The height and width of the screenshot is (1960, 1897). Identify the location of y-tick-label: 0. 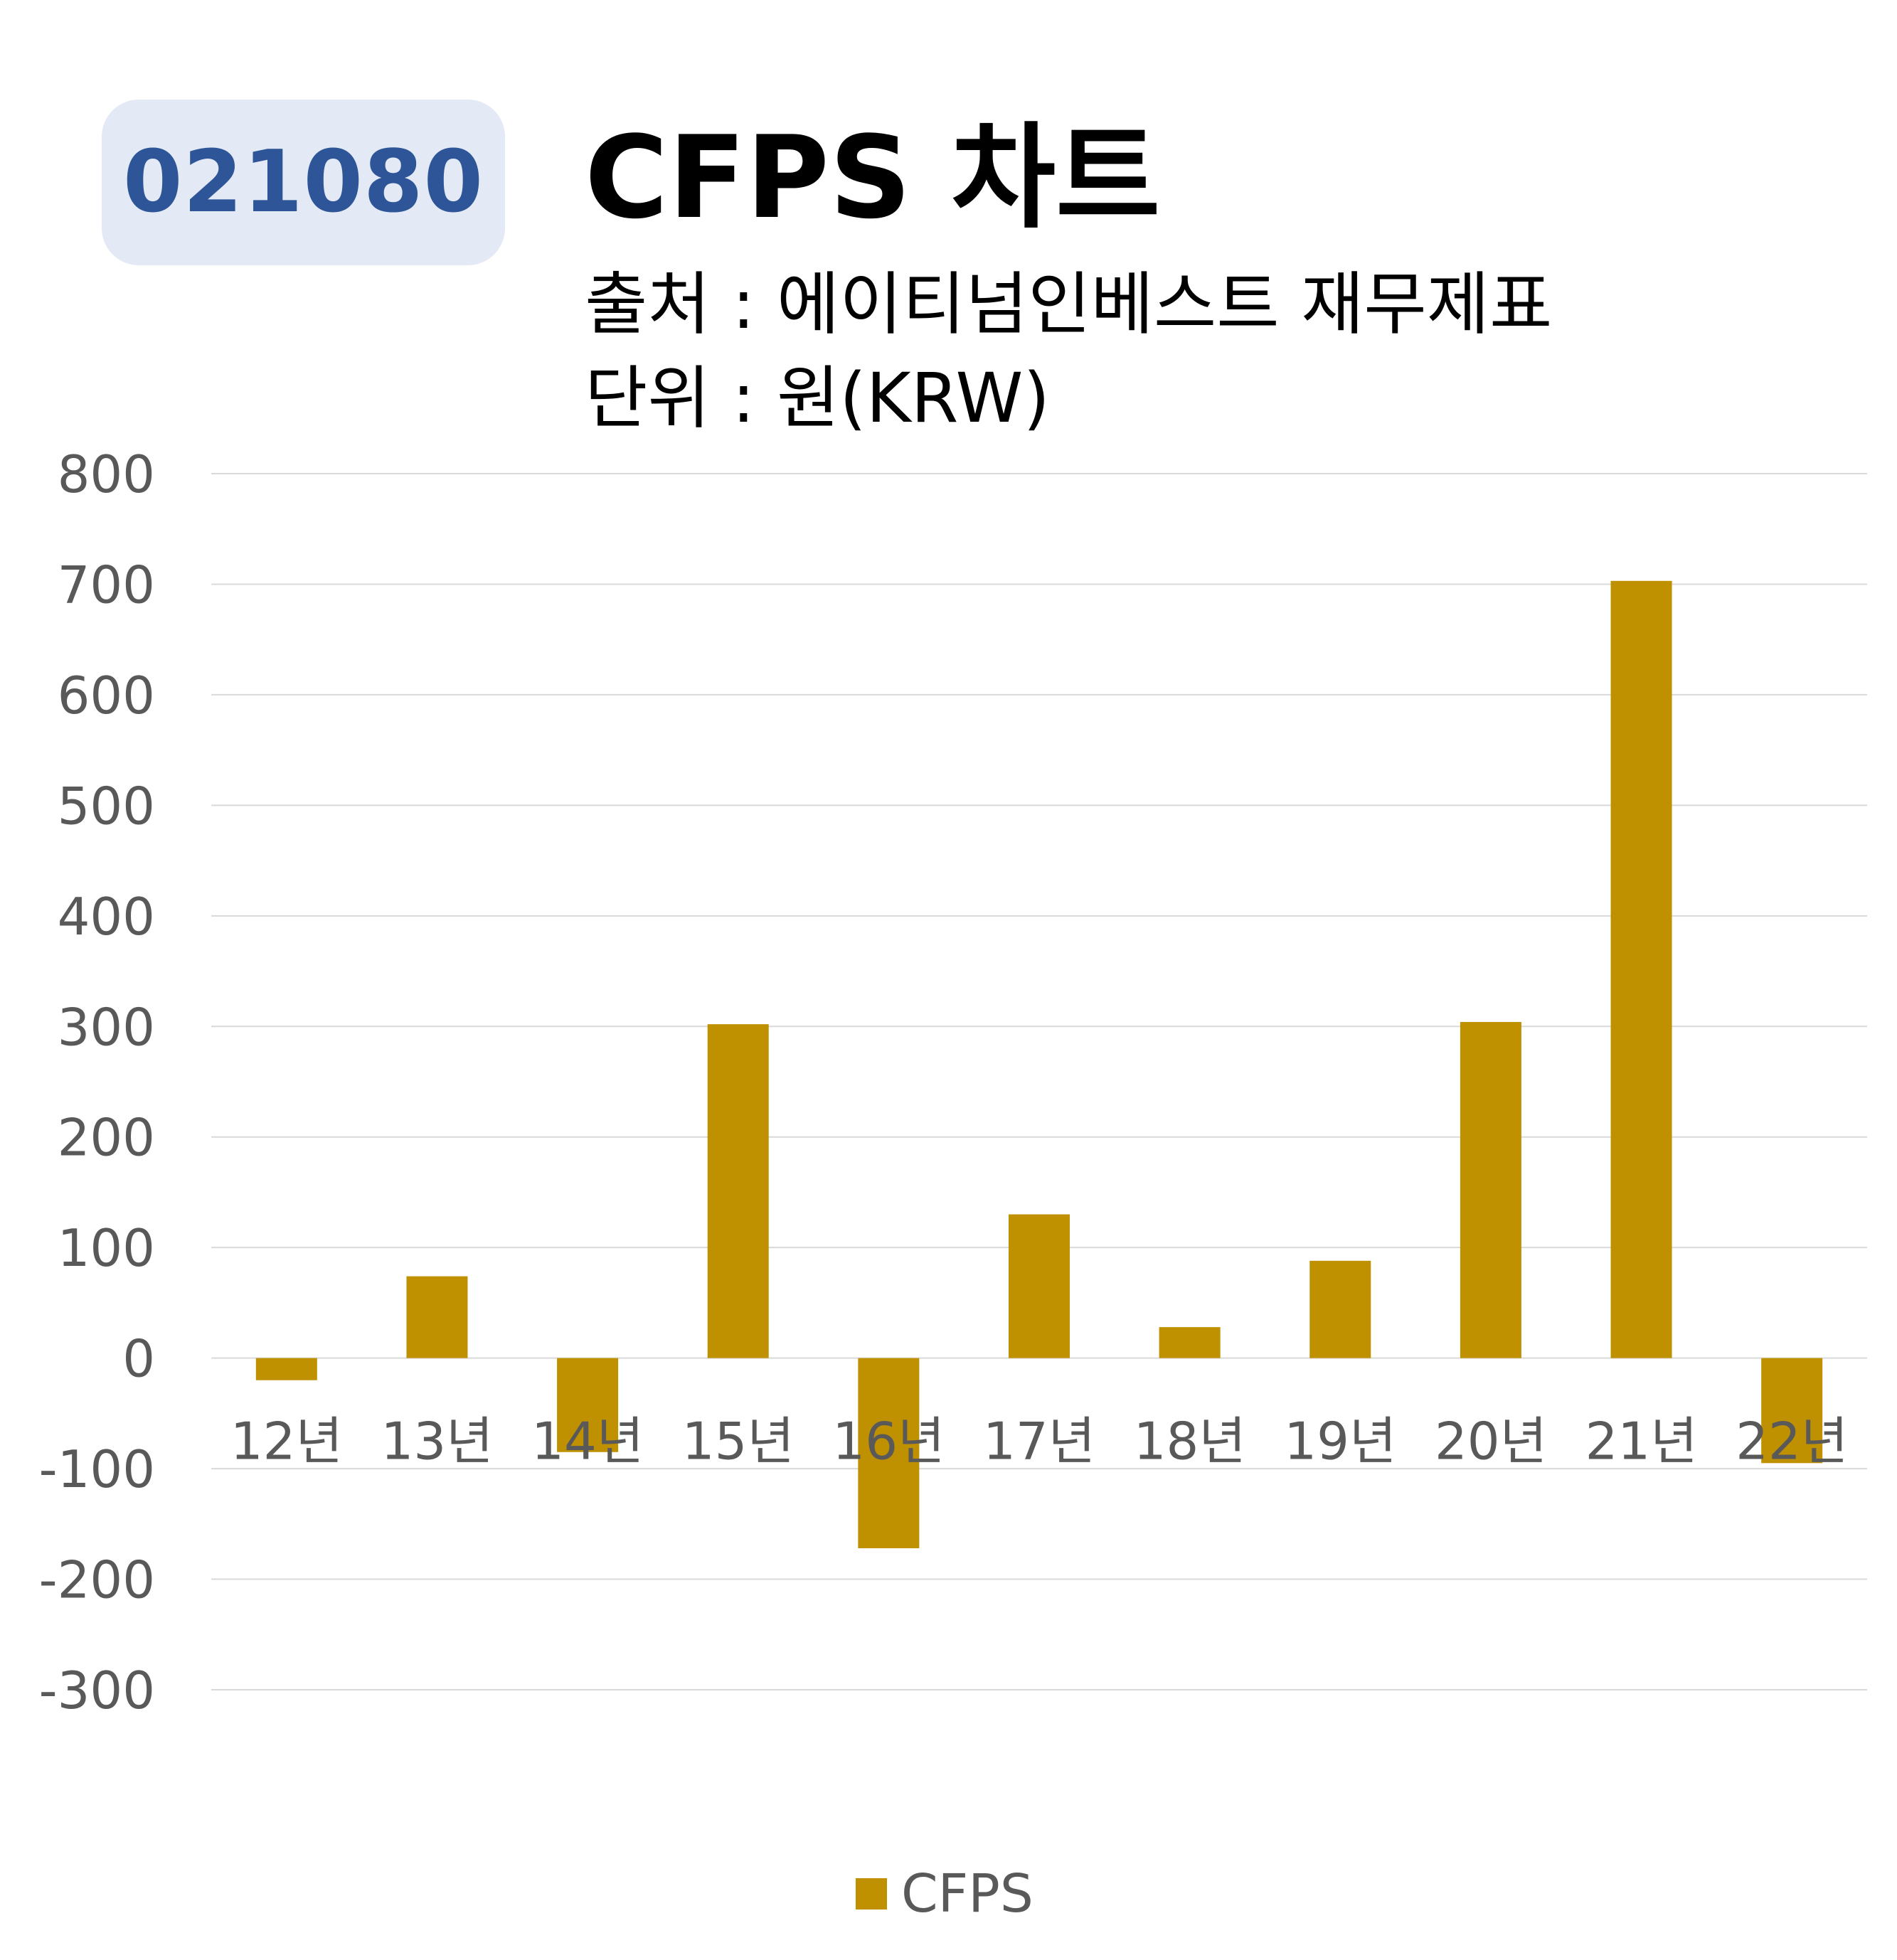
(138, 1359).